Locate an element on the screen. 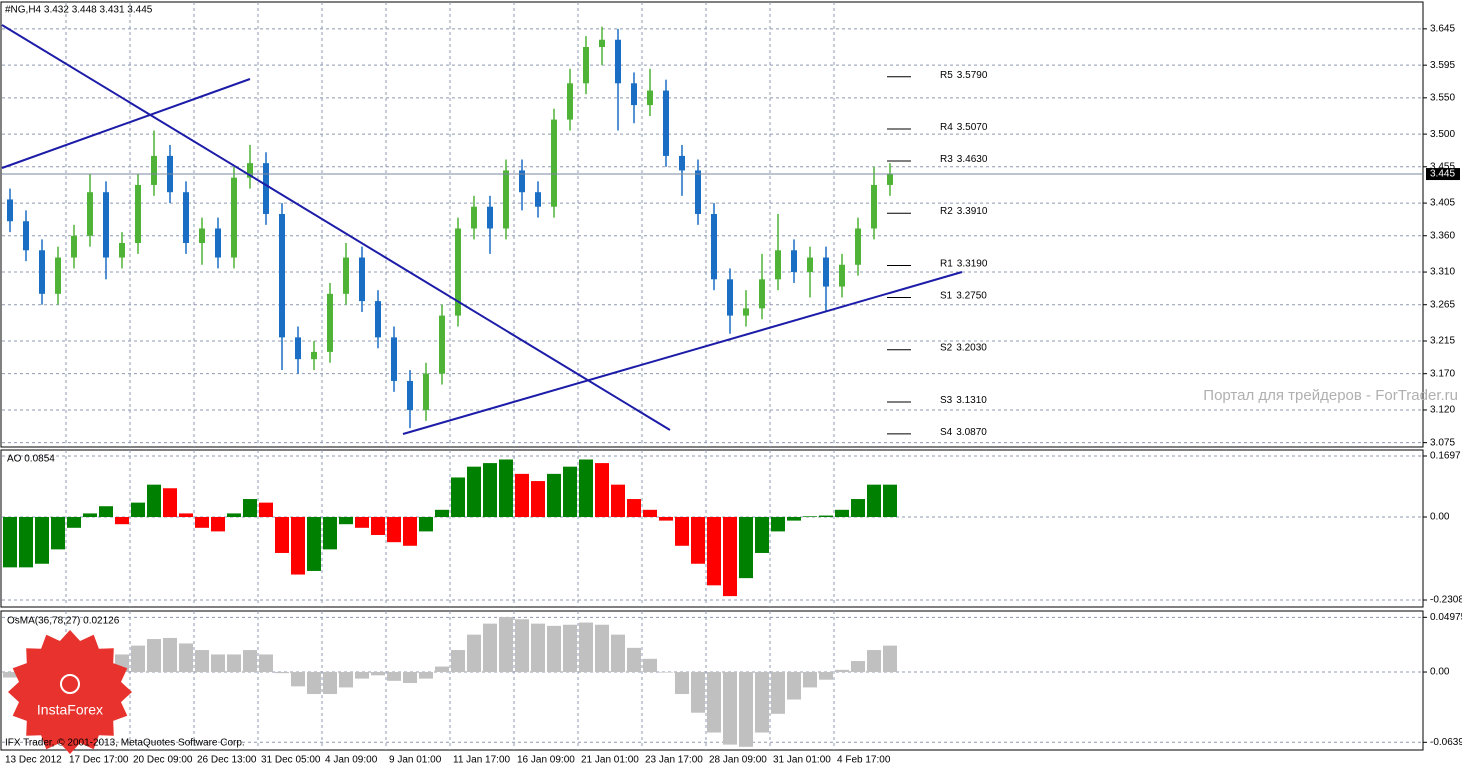 The width and height of the screenshot is (1462, 769). x-tick-label: 13 Dec 2012 is located at coordinates (33, 760).